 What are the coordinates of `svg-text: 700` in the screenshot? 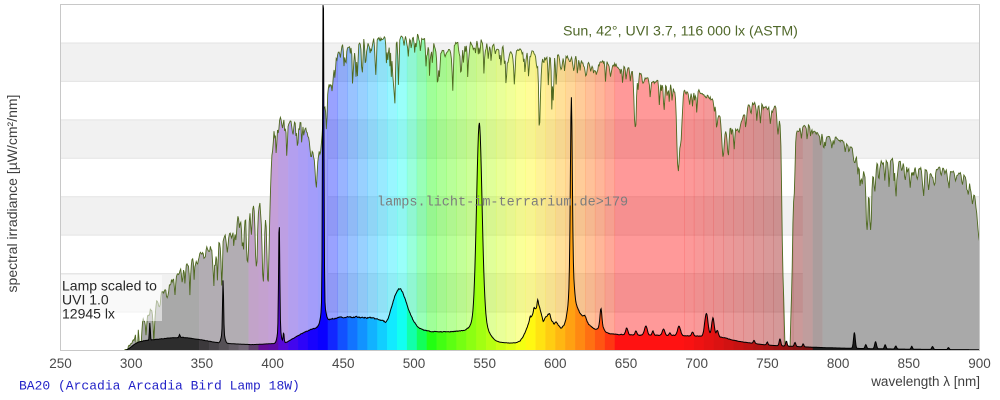 It's located at (696, 363).